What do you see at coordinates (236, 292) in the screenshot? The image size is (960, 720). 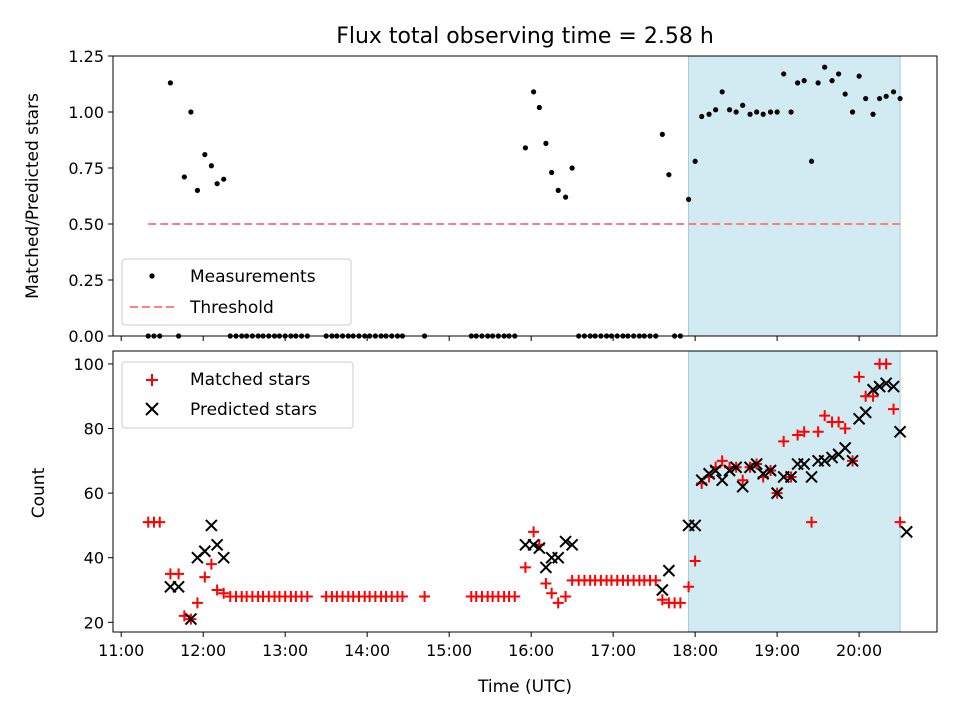 I see `top-legend-box` at bounding box center [236, 292].